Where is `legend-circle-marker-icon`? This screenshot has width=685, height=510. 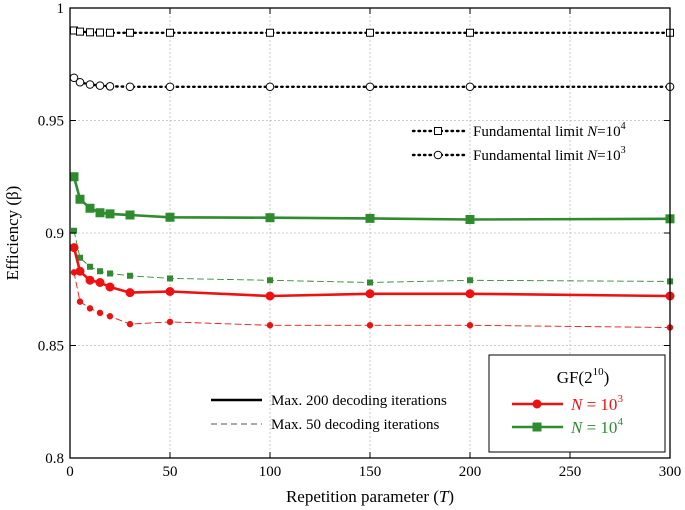
legend-circle-marker-icon is located at coordinates (438, 155).